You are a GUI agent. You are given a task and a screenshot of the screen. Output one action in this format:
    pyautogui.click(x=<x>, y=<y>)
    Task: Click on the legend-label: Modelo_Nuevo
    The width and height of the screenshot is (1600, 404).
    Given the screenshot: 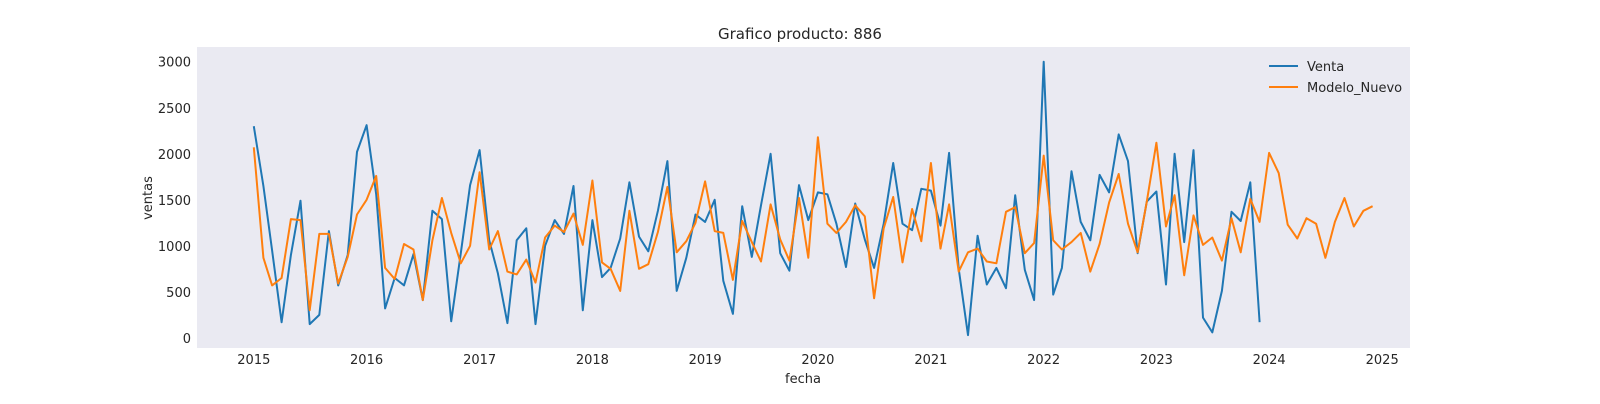 What is the action you would take?
    pyautogui.click(x=1354, y=88)
    